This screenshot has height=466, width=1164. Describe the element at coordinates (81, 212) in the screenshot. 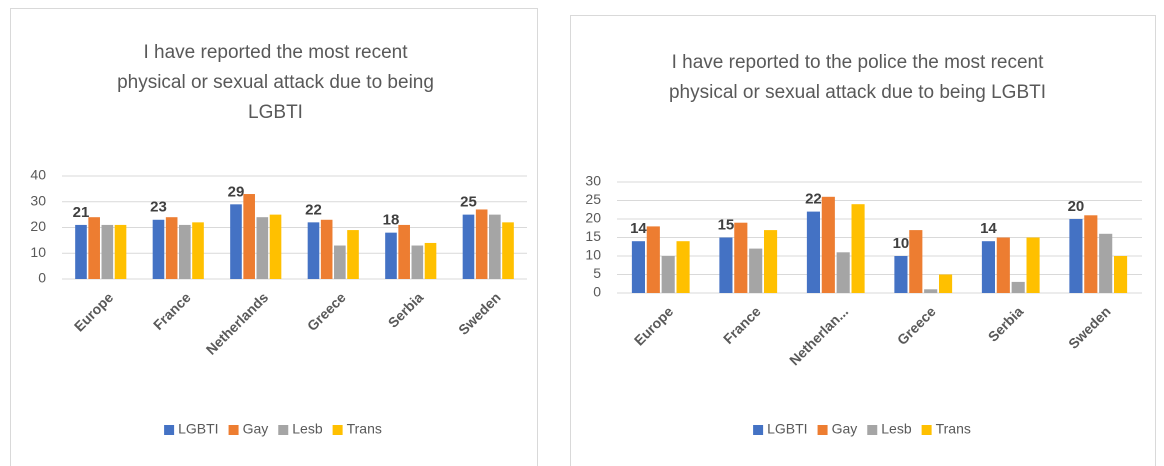

I see `data-label: 21` at that location.